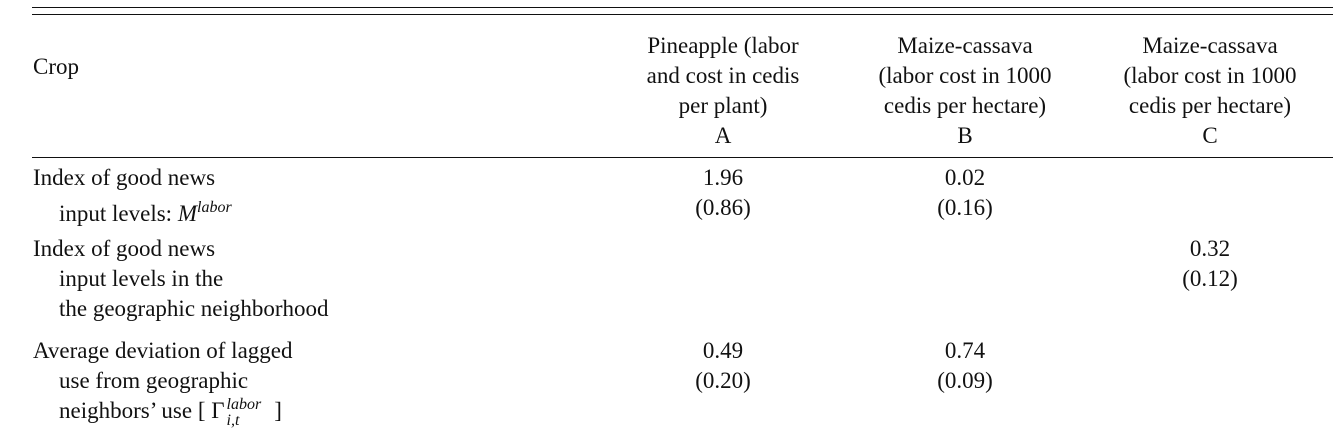 The height and width of the screenshot is (436, 1341). Describe the element at coordinates (118, 213) in the screenshot. I see `row-1-label-text: input levels:` at that location.